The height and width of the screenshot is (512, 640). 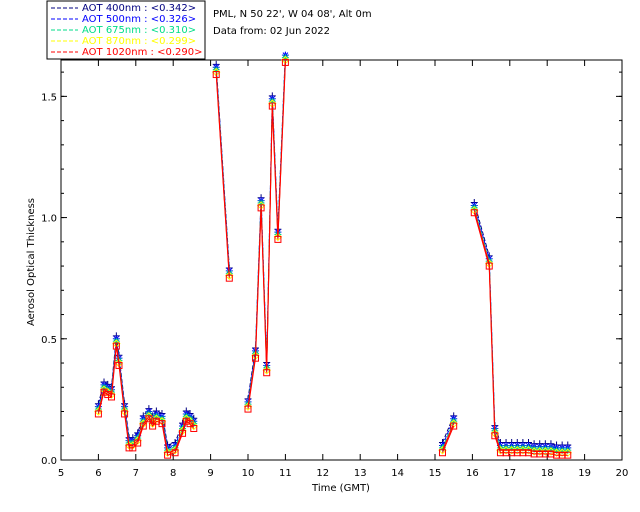 I want to click on legend-entry: AOT 500nm : <0.326>, so click(x=139, y=19).